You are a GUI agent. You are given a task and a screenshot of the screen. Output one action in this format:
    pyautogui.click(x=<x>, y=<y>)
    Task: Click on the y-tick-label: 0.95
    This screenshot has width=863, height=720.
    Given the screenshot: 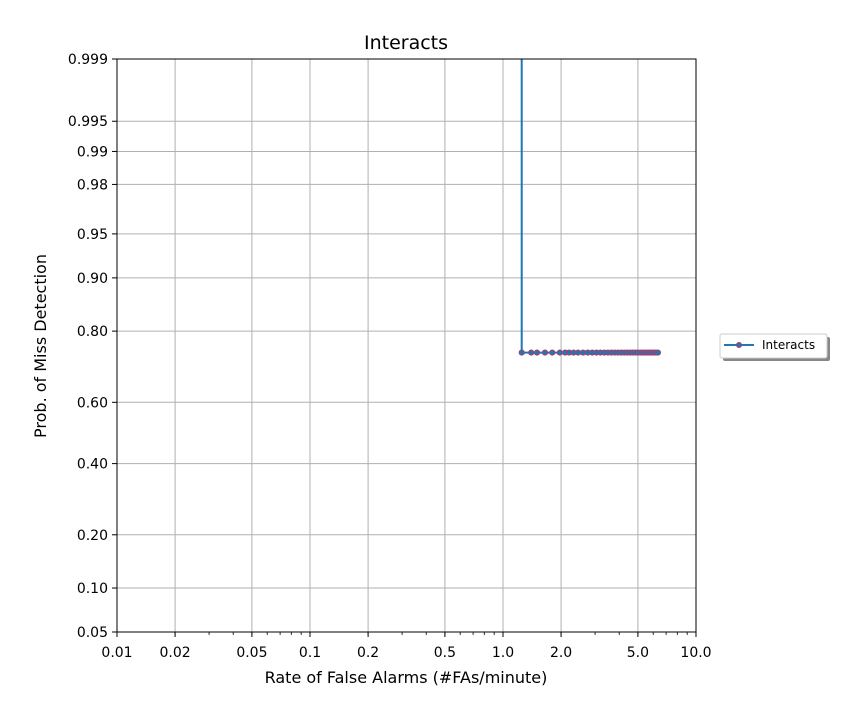 What is the action you would take?
    pyautogui.click(x=92, y=235)
    